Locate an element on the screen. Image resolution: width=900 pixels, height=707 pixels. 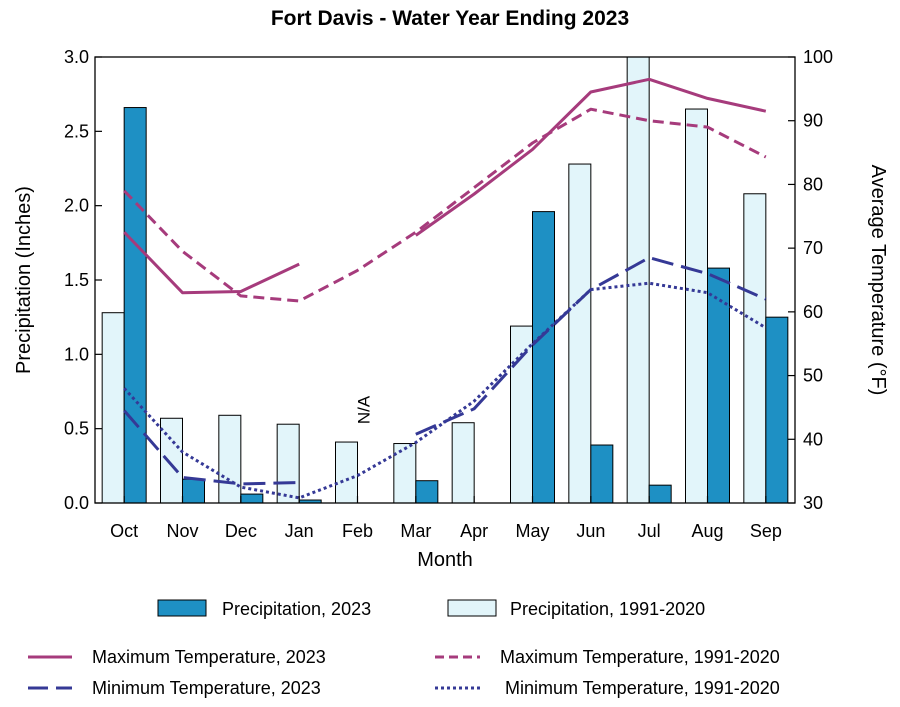
bar-precip-normal-nov is located at coordinates (171, 460).